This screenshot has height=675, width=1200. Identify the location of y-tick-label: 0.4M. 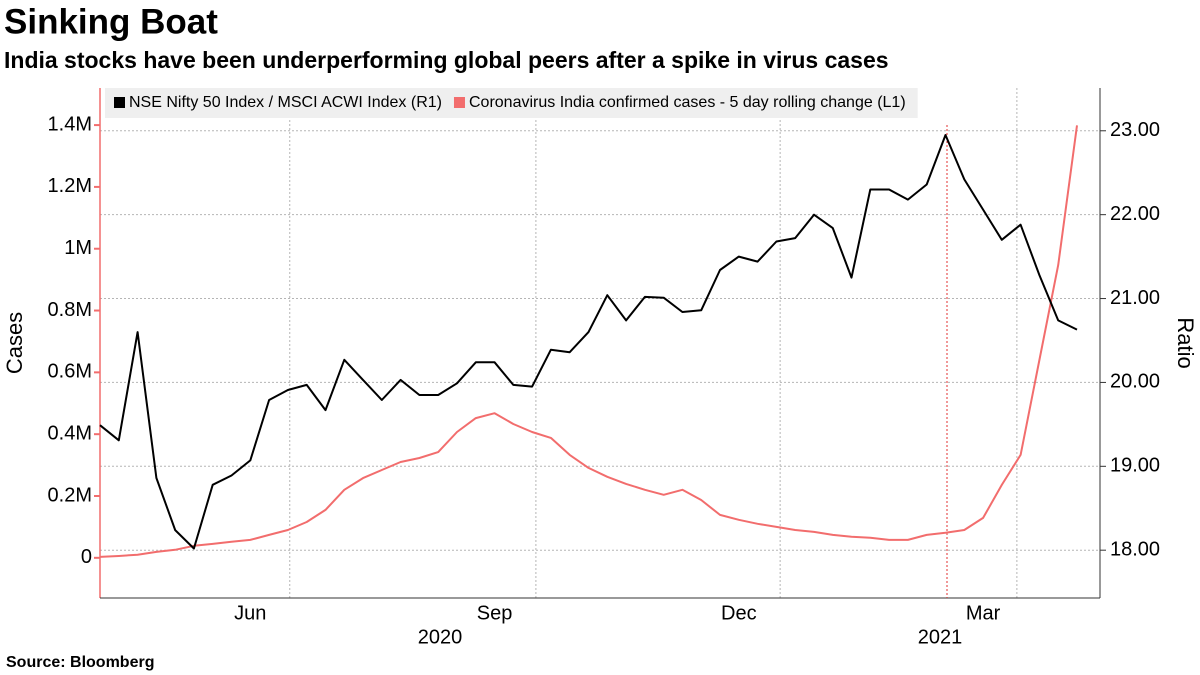
(70, 433).